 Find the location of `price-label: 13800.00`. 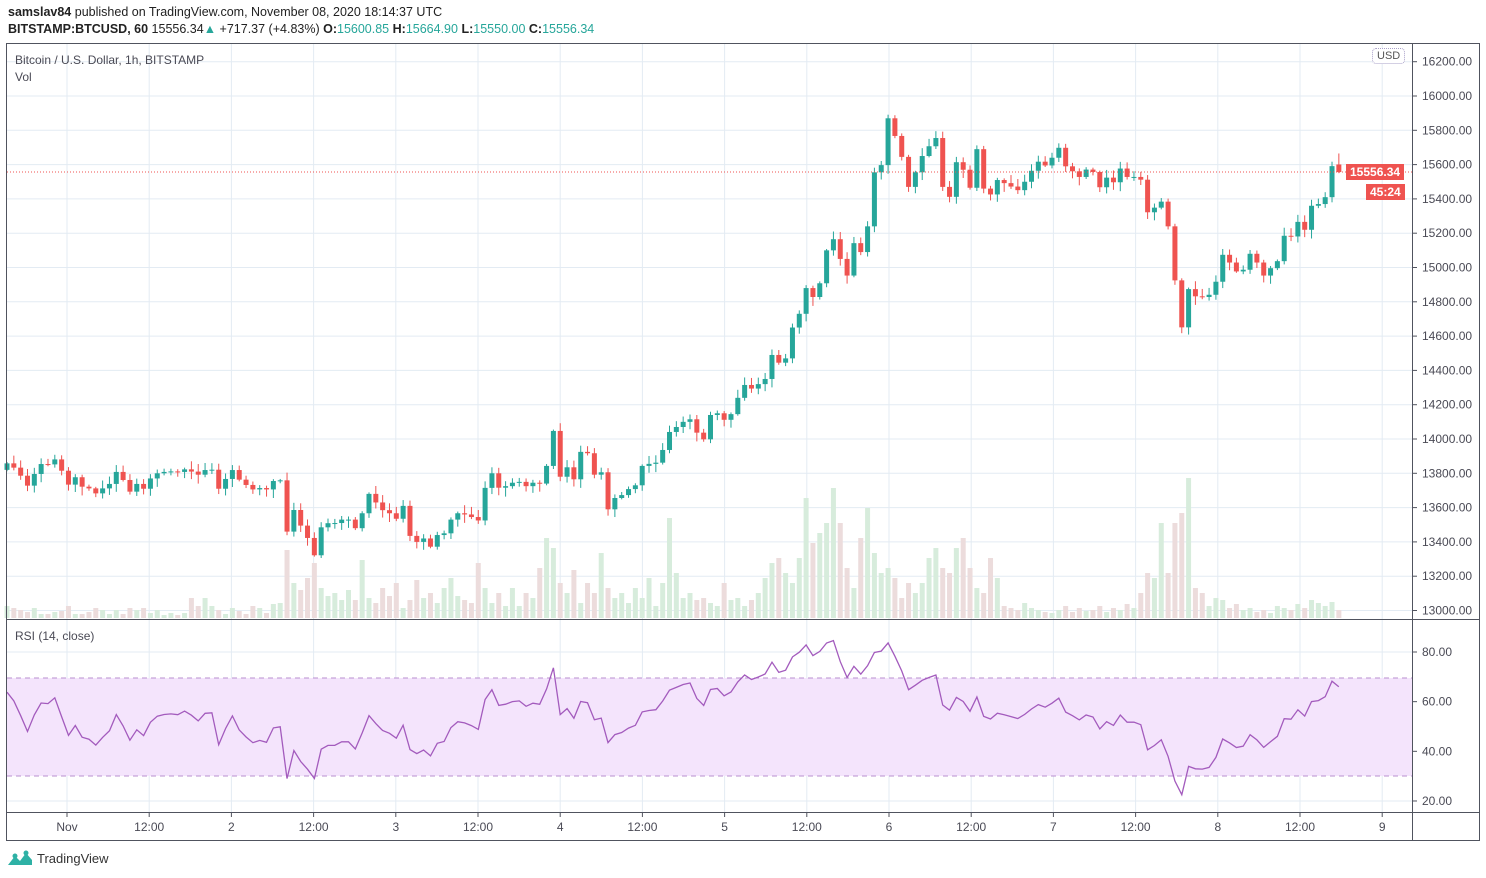

price-label: 13800.00 is located at coordinates (1447, 473).